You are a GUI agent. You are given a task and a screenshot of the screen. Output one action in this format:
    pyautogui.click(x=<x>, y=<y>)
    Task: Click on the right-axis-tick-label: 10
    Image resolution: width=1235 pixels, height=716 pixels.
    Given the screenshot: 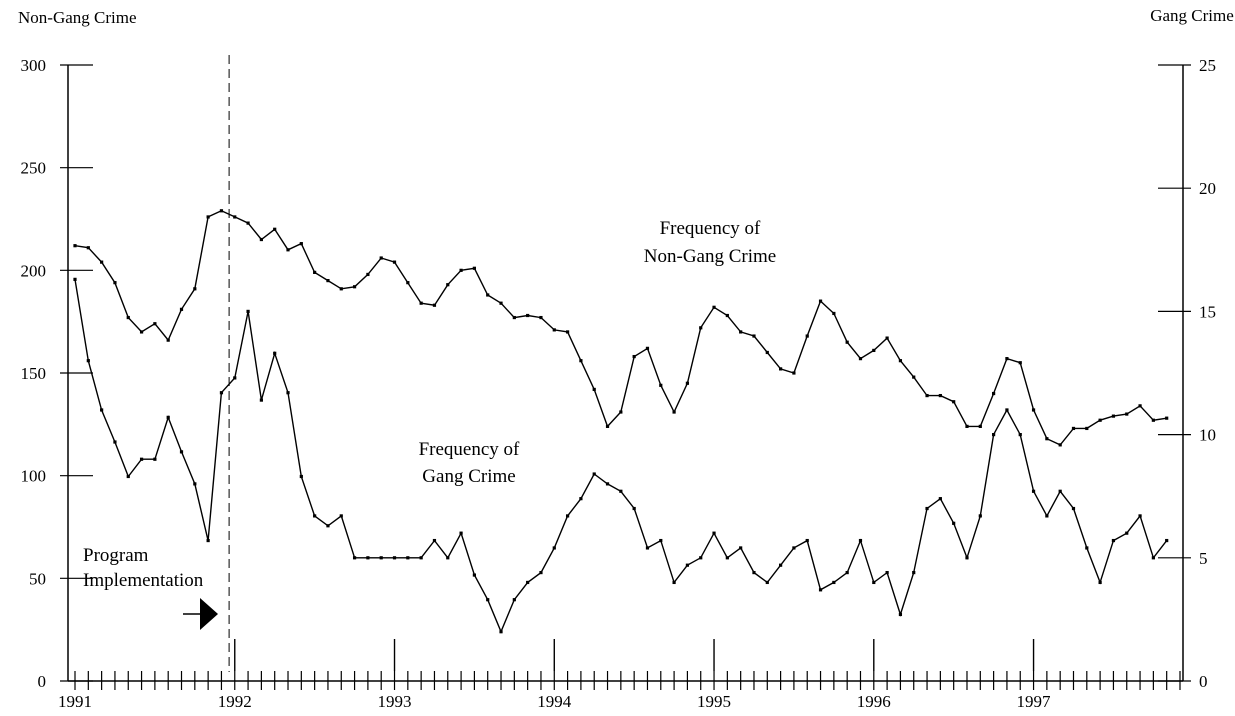 What is the action you would take?
    pyautogui.click(x=1207, y=435)
    